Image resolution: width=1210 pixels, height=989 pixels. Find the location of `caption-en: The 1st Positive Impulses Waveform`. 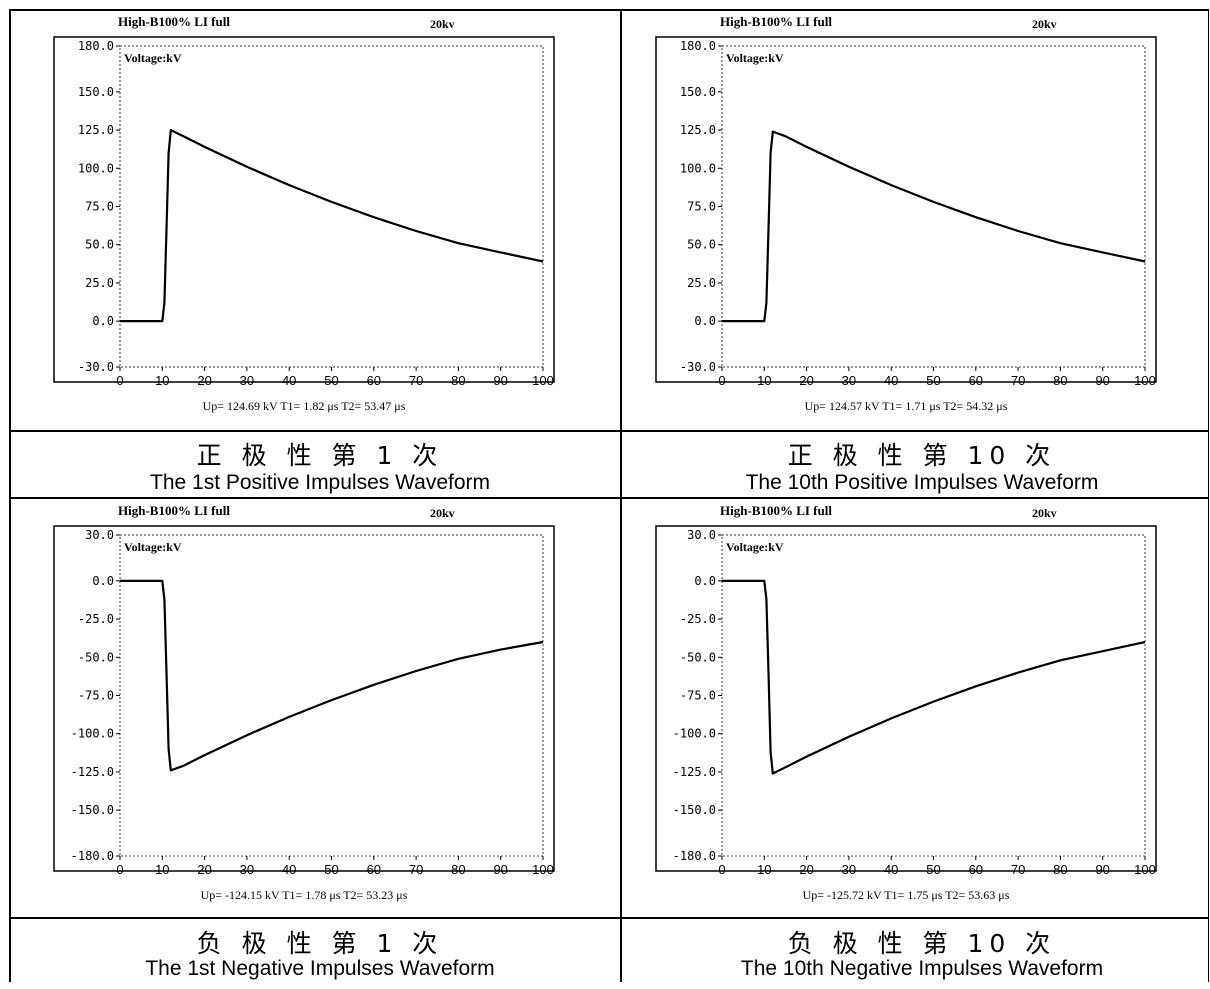

caption-en: The 1st Positive Impulses Waveform is located at coordinates (320, 482).